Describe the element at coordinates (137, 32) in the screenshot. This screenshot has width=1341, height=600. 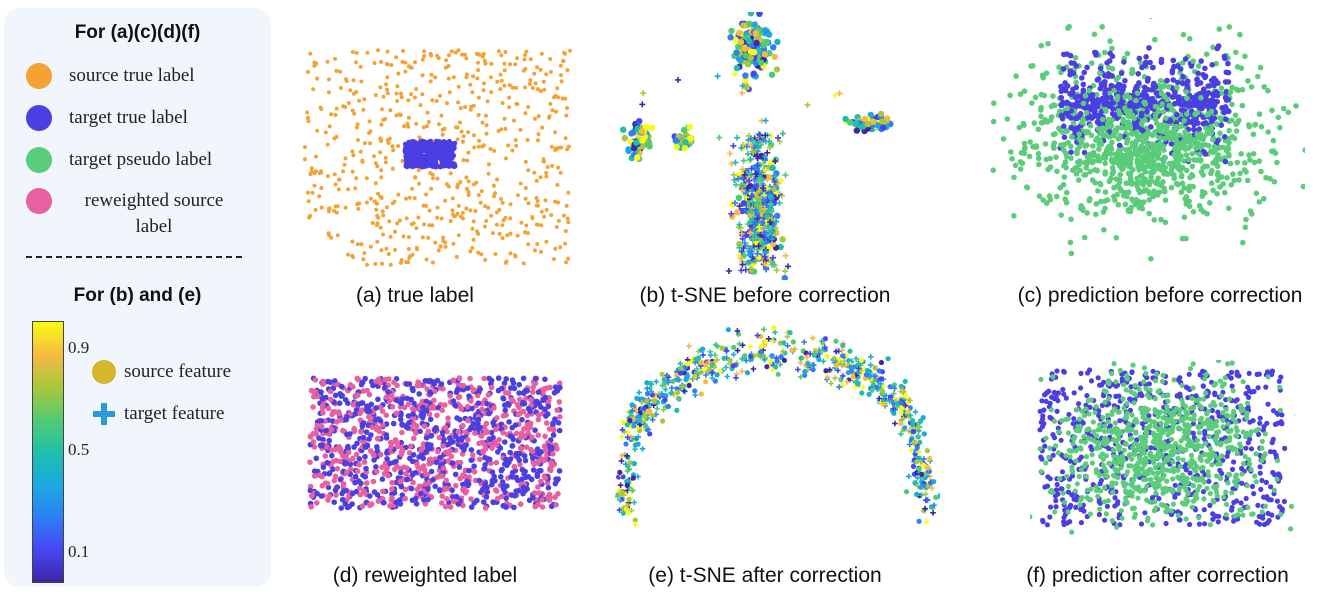
I see `legend-title-top: For (a)(c)(d)(f)` at that location.